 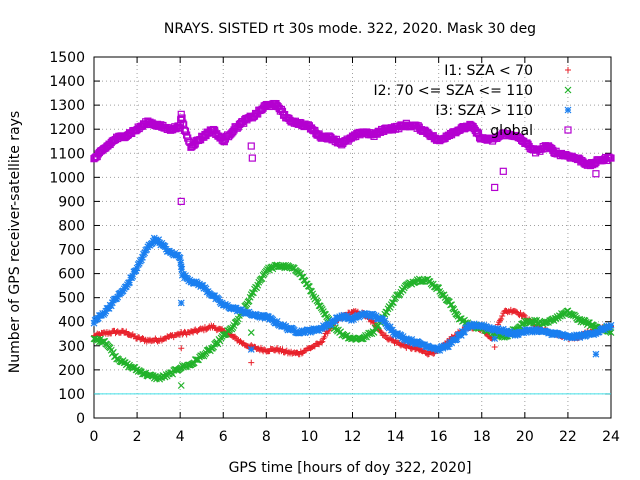 What do you see at coordinates (488, 71) in the screenshot?
I see `legend-label: I1: SZA < 70` at bounding box center [488, 71].